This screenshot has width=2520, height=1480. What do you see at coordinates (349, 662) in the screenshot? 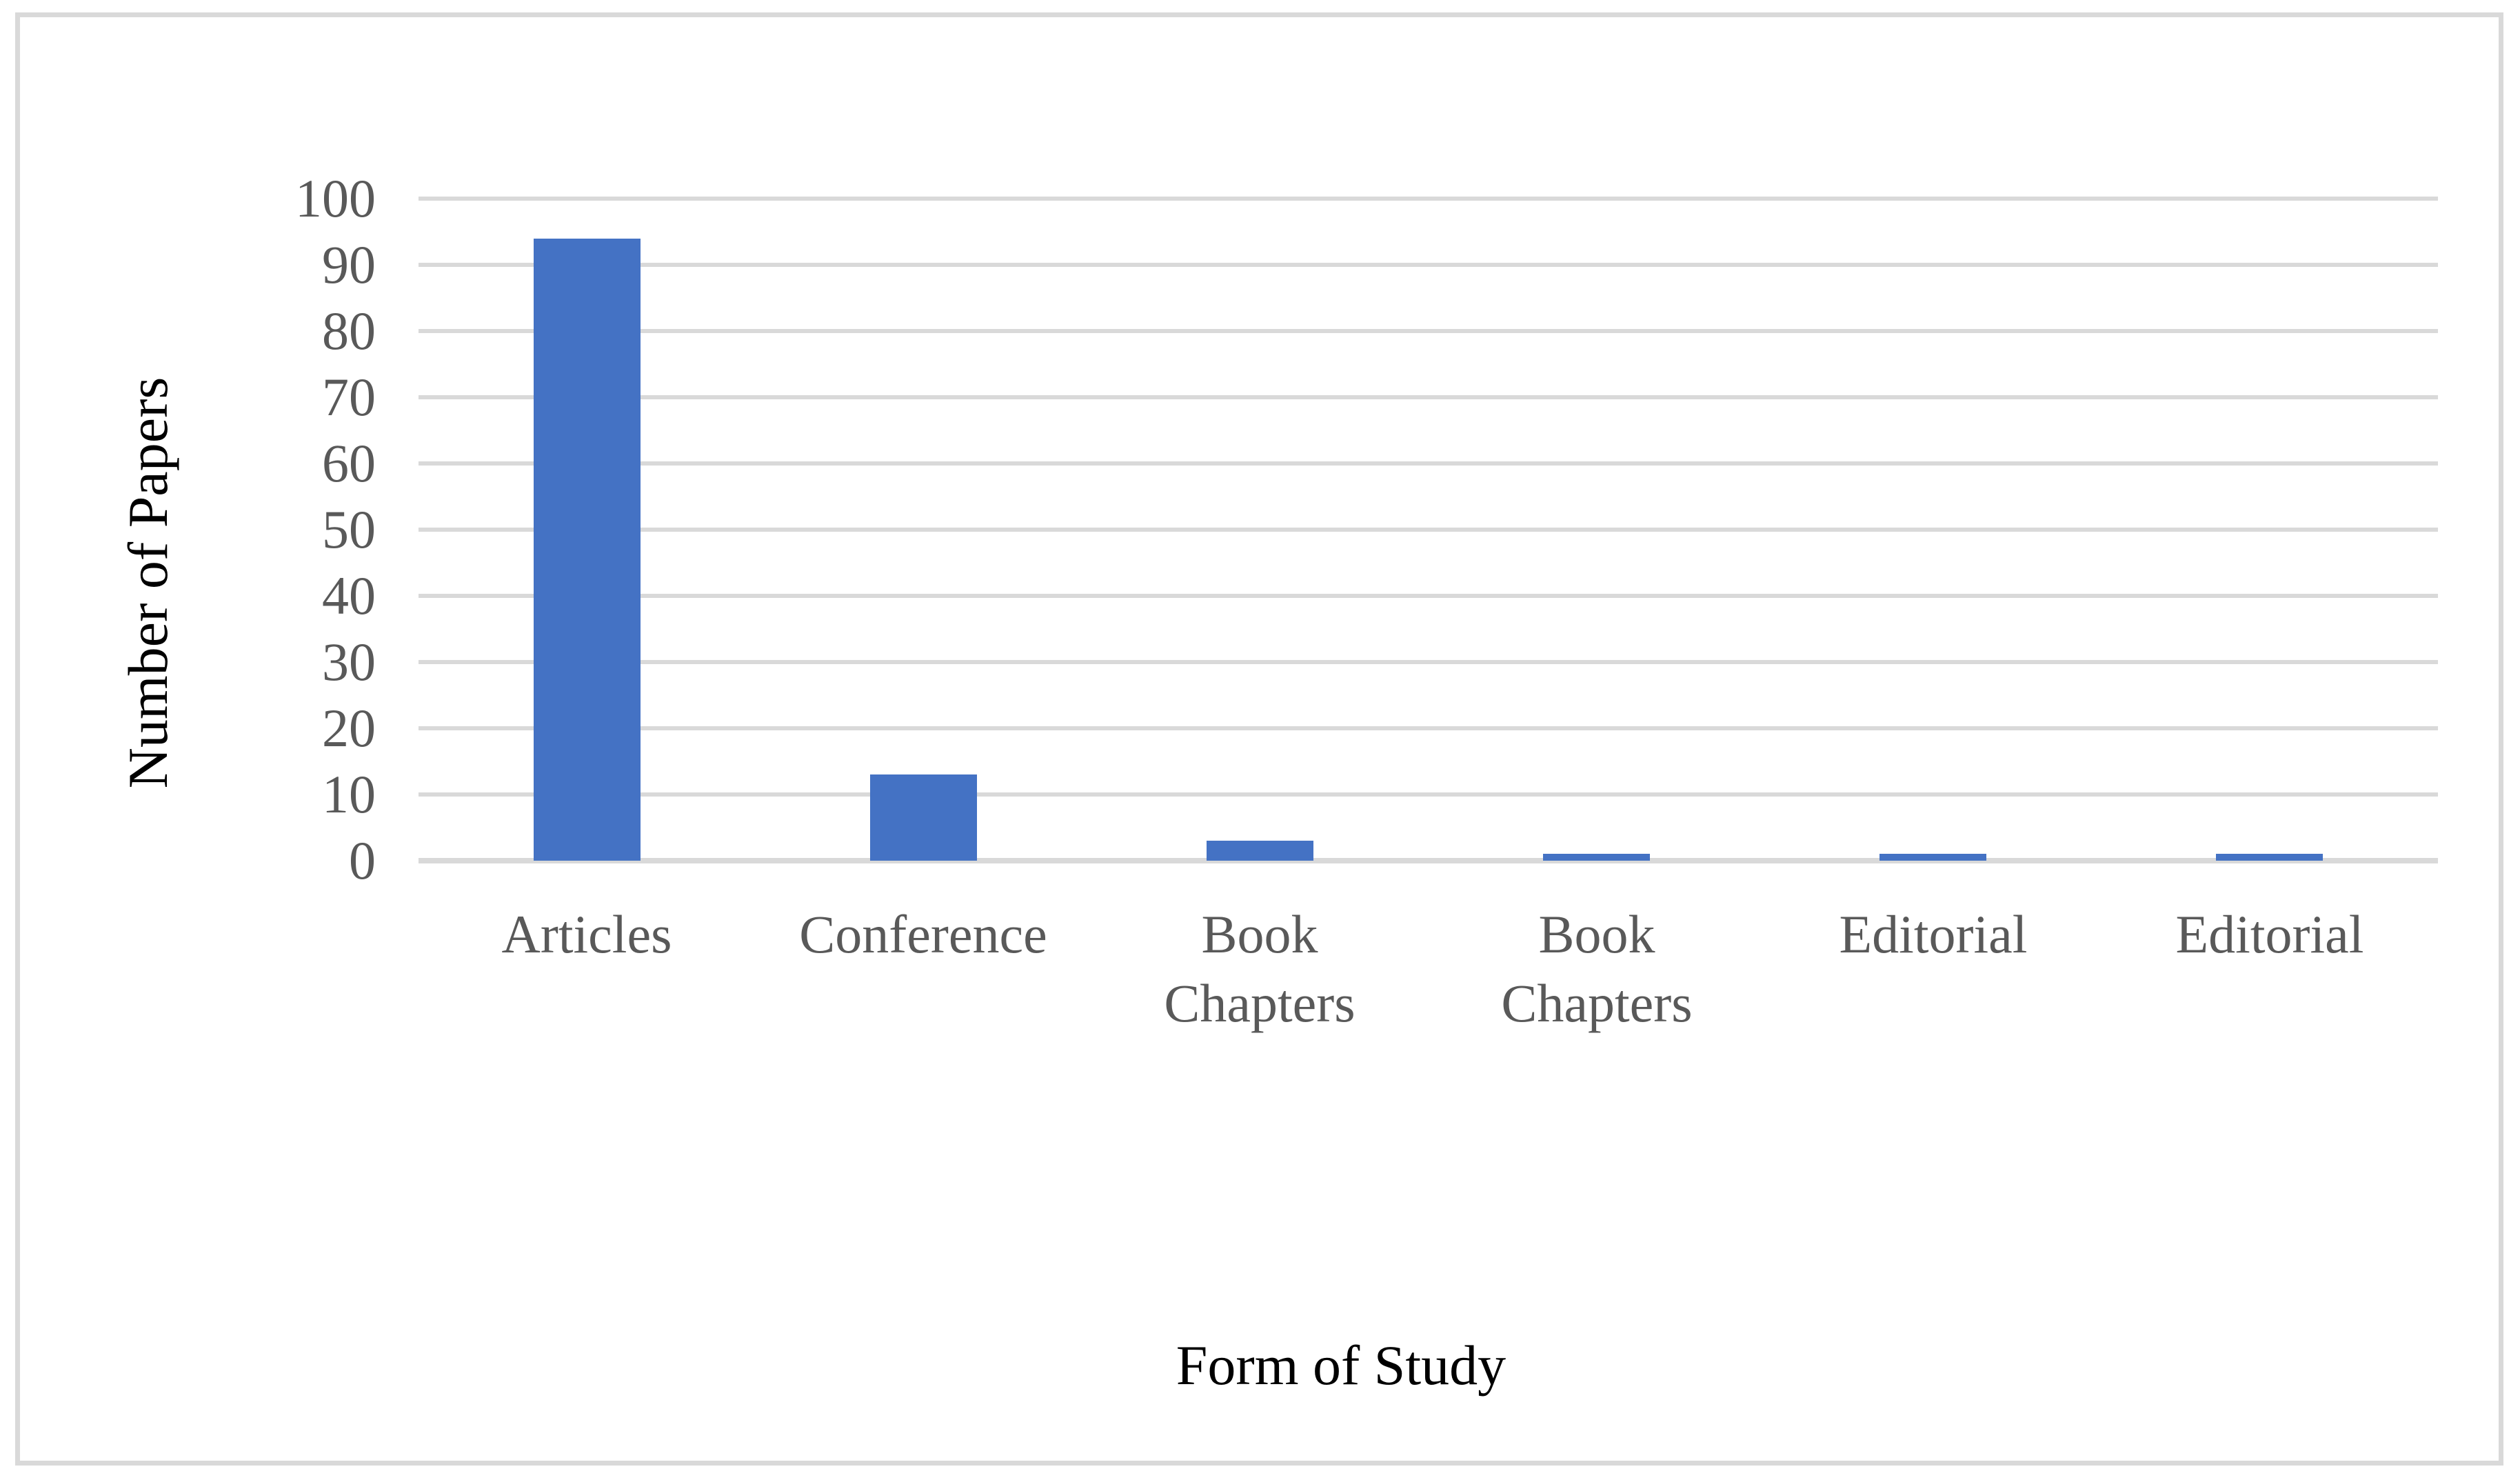
I see `y-axis-tick-label: 30` at bounding box center [349, 662].